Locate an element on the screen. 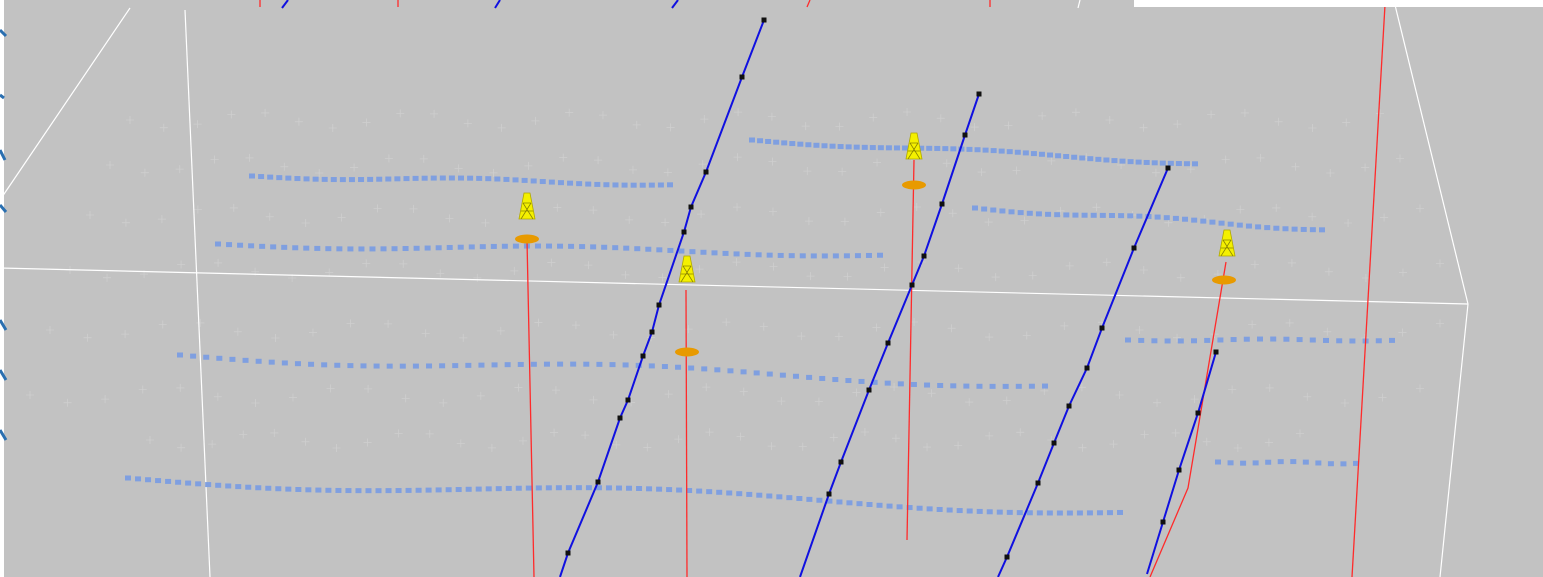  wellheads is located at coordinates (877, 207).